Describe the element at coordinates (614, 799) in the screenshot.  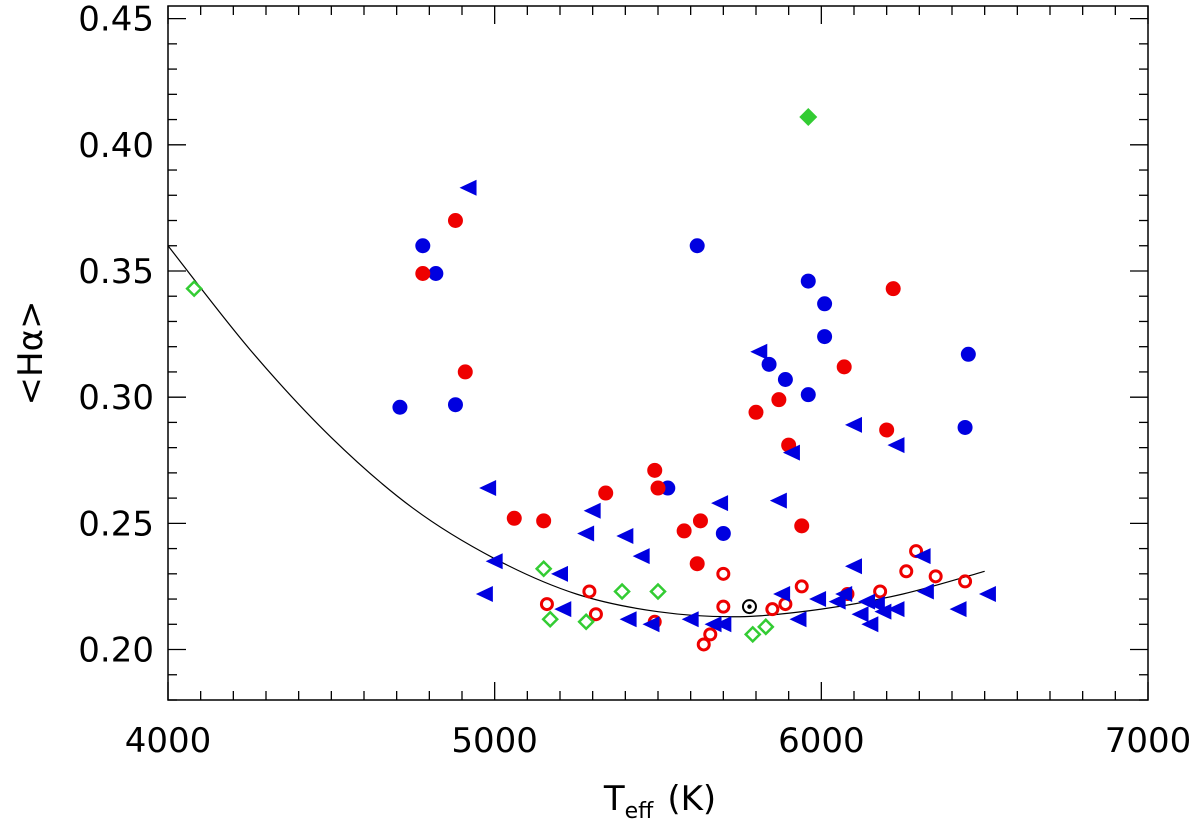
I see `x-axis-label-main: T` at that location.